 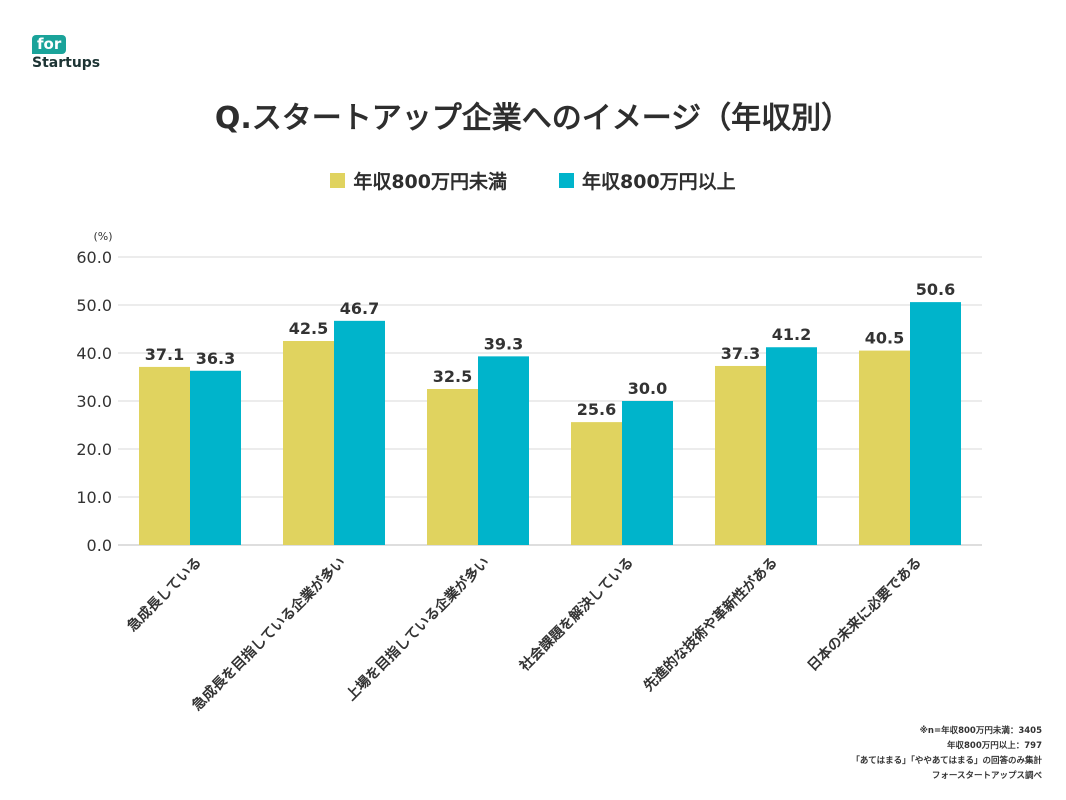 What do you see at coordinates (94, 257) in the screenshot?
I see `y-tick-label: 60.0` at bounding box center [94, 257].